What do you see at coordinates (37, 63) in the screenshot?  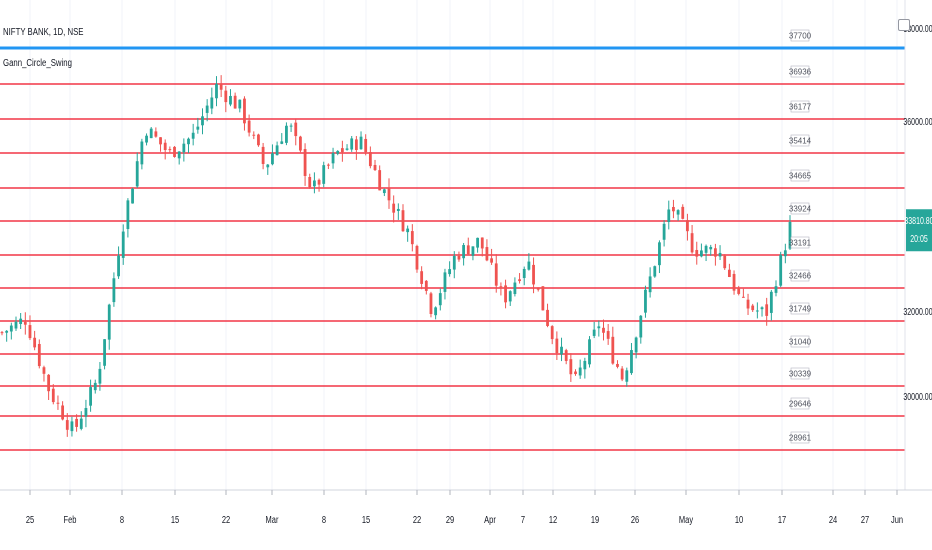 I see `indicator-title: Gann_Circle_Swing` at bounding box center [37, 63].